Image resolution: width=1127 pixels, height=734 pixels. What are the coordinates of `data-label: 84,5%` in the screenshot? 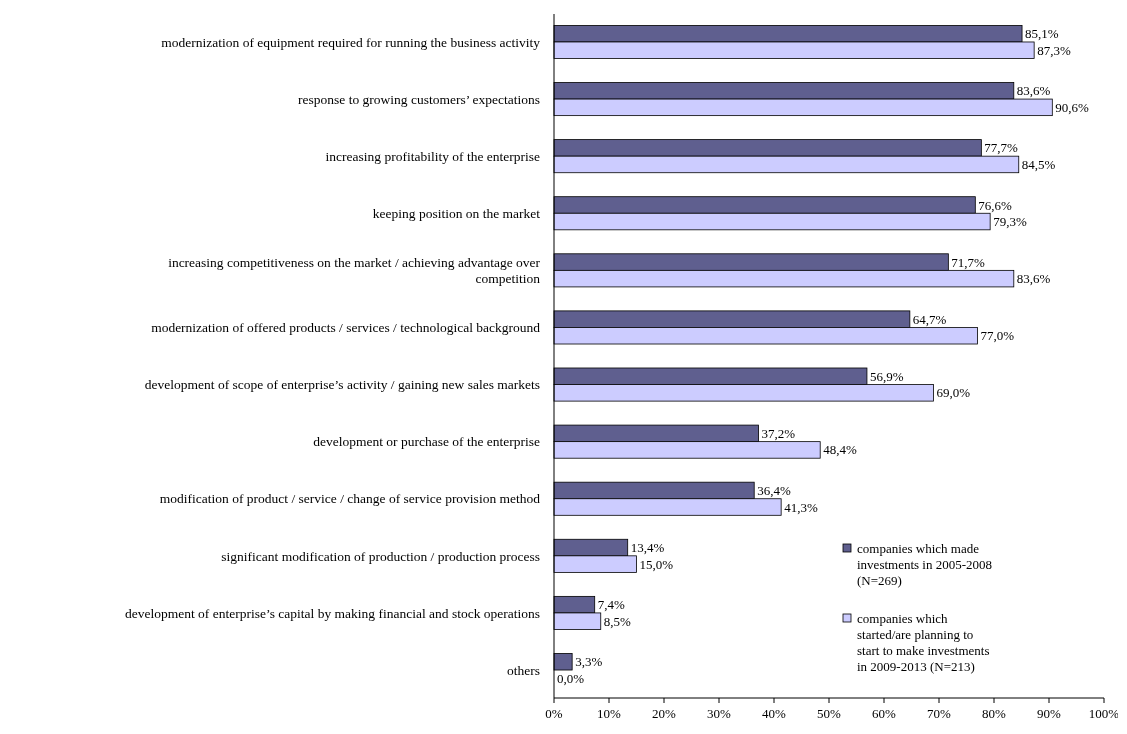 It's located at (1038, 164).